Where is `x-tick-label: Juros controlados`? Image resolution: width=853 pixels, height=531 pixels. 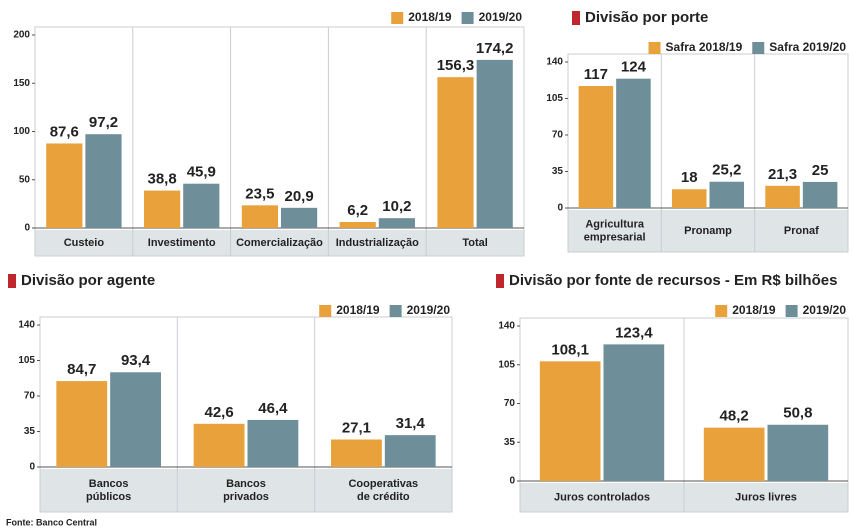 x-tick-label: Juros controlados is located at coordinates (602, 497).